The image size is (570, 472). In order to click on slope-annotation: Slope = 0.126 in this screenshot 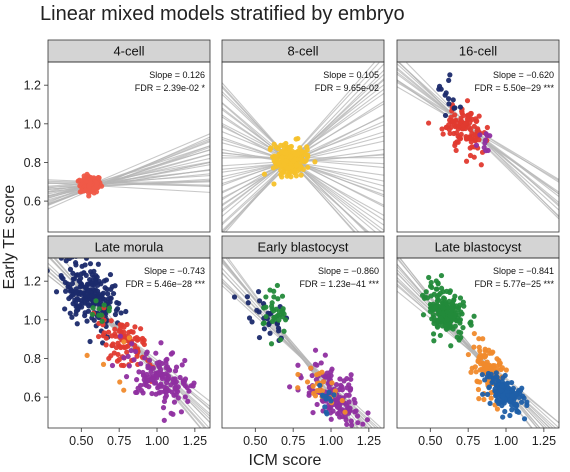, I will do `click(177, 75)`.